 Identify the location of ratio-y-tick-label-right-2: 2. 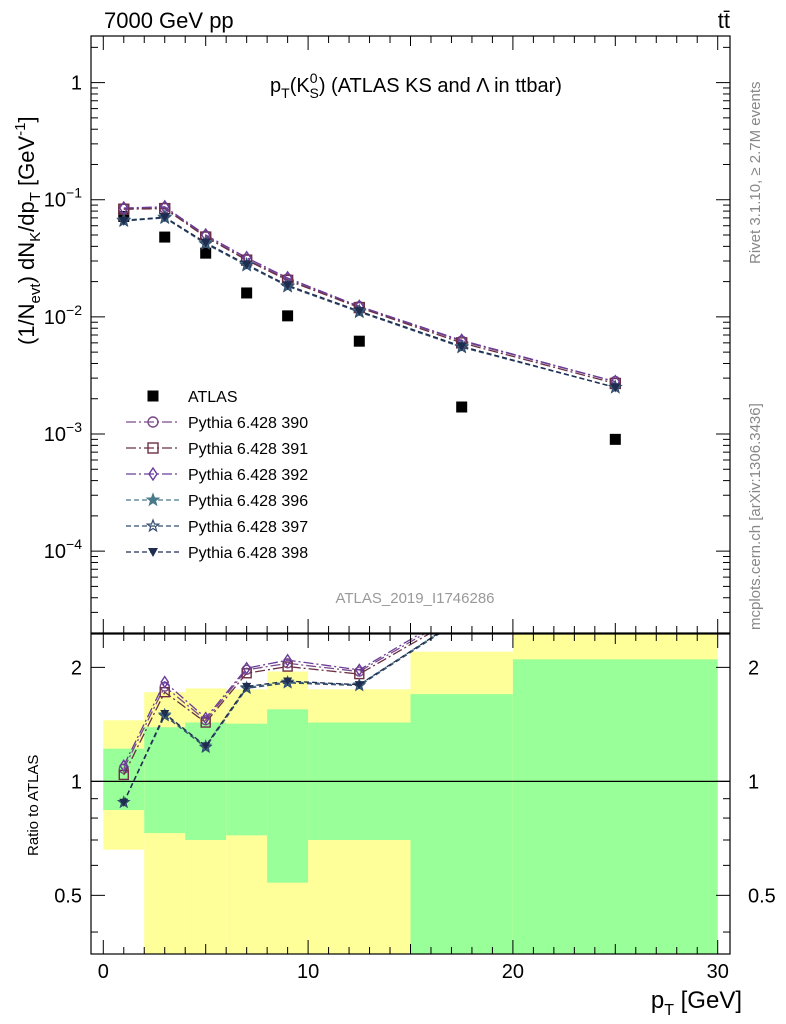
(753, 668).